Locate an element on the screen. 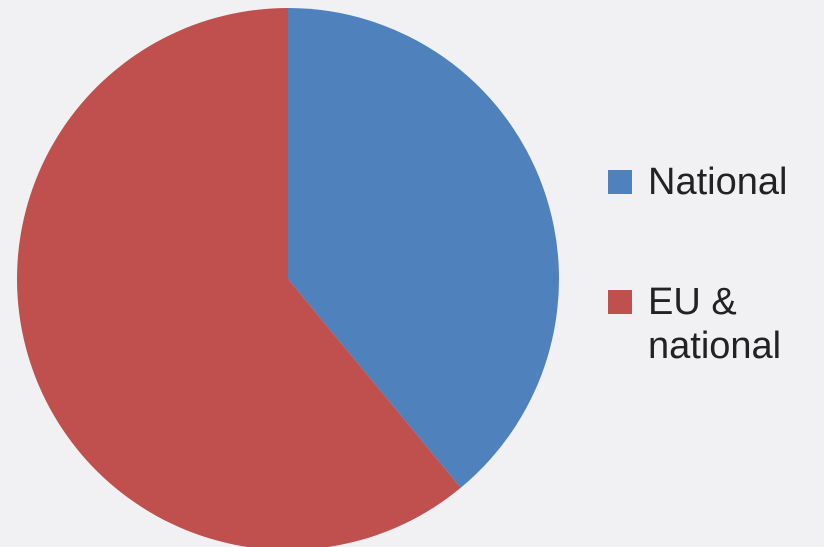 This screenshot has height=547, width=824. legend-swatch-national is located at coordinates (620, 182).